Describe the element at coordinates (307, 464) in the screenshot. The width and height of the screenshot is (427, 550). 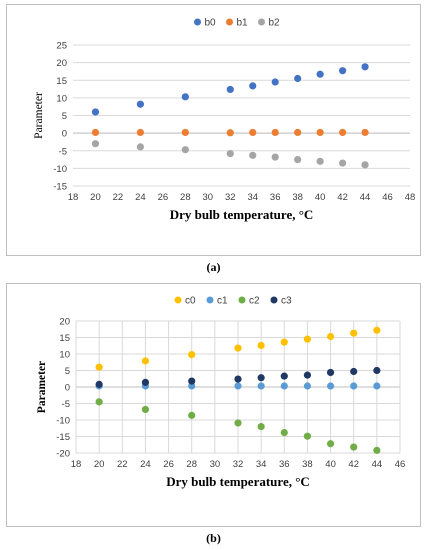
I see `chart-b-x-tick-label: 38` at that location.